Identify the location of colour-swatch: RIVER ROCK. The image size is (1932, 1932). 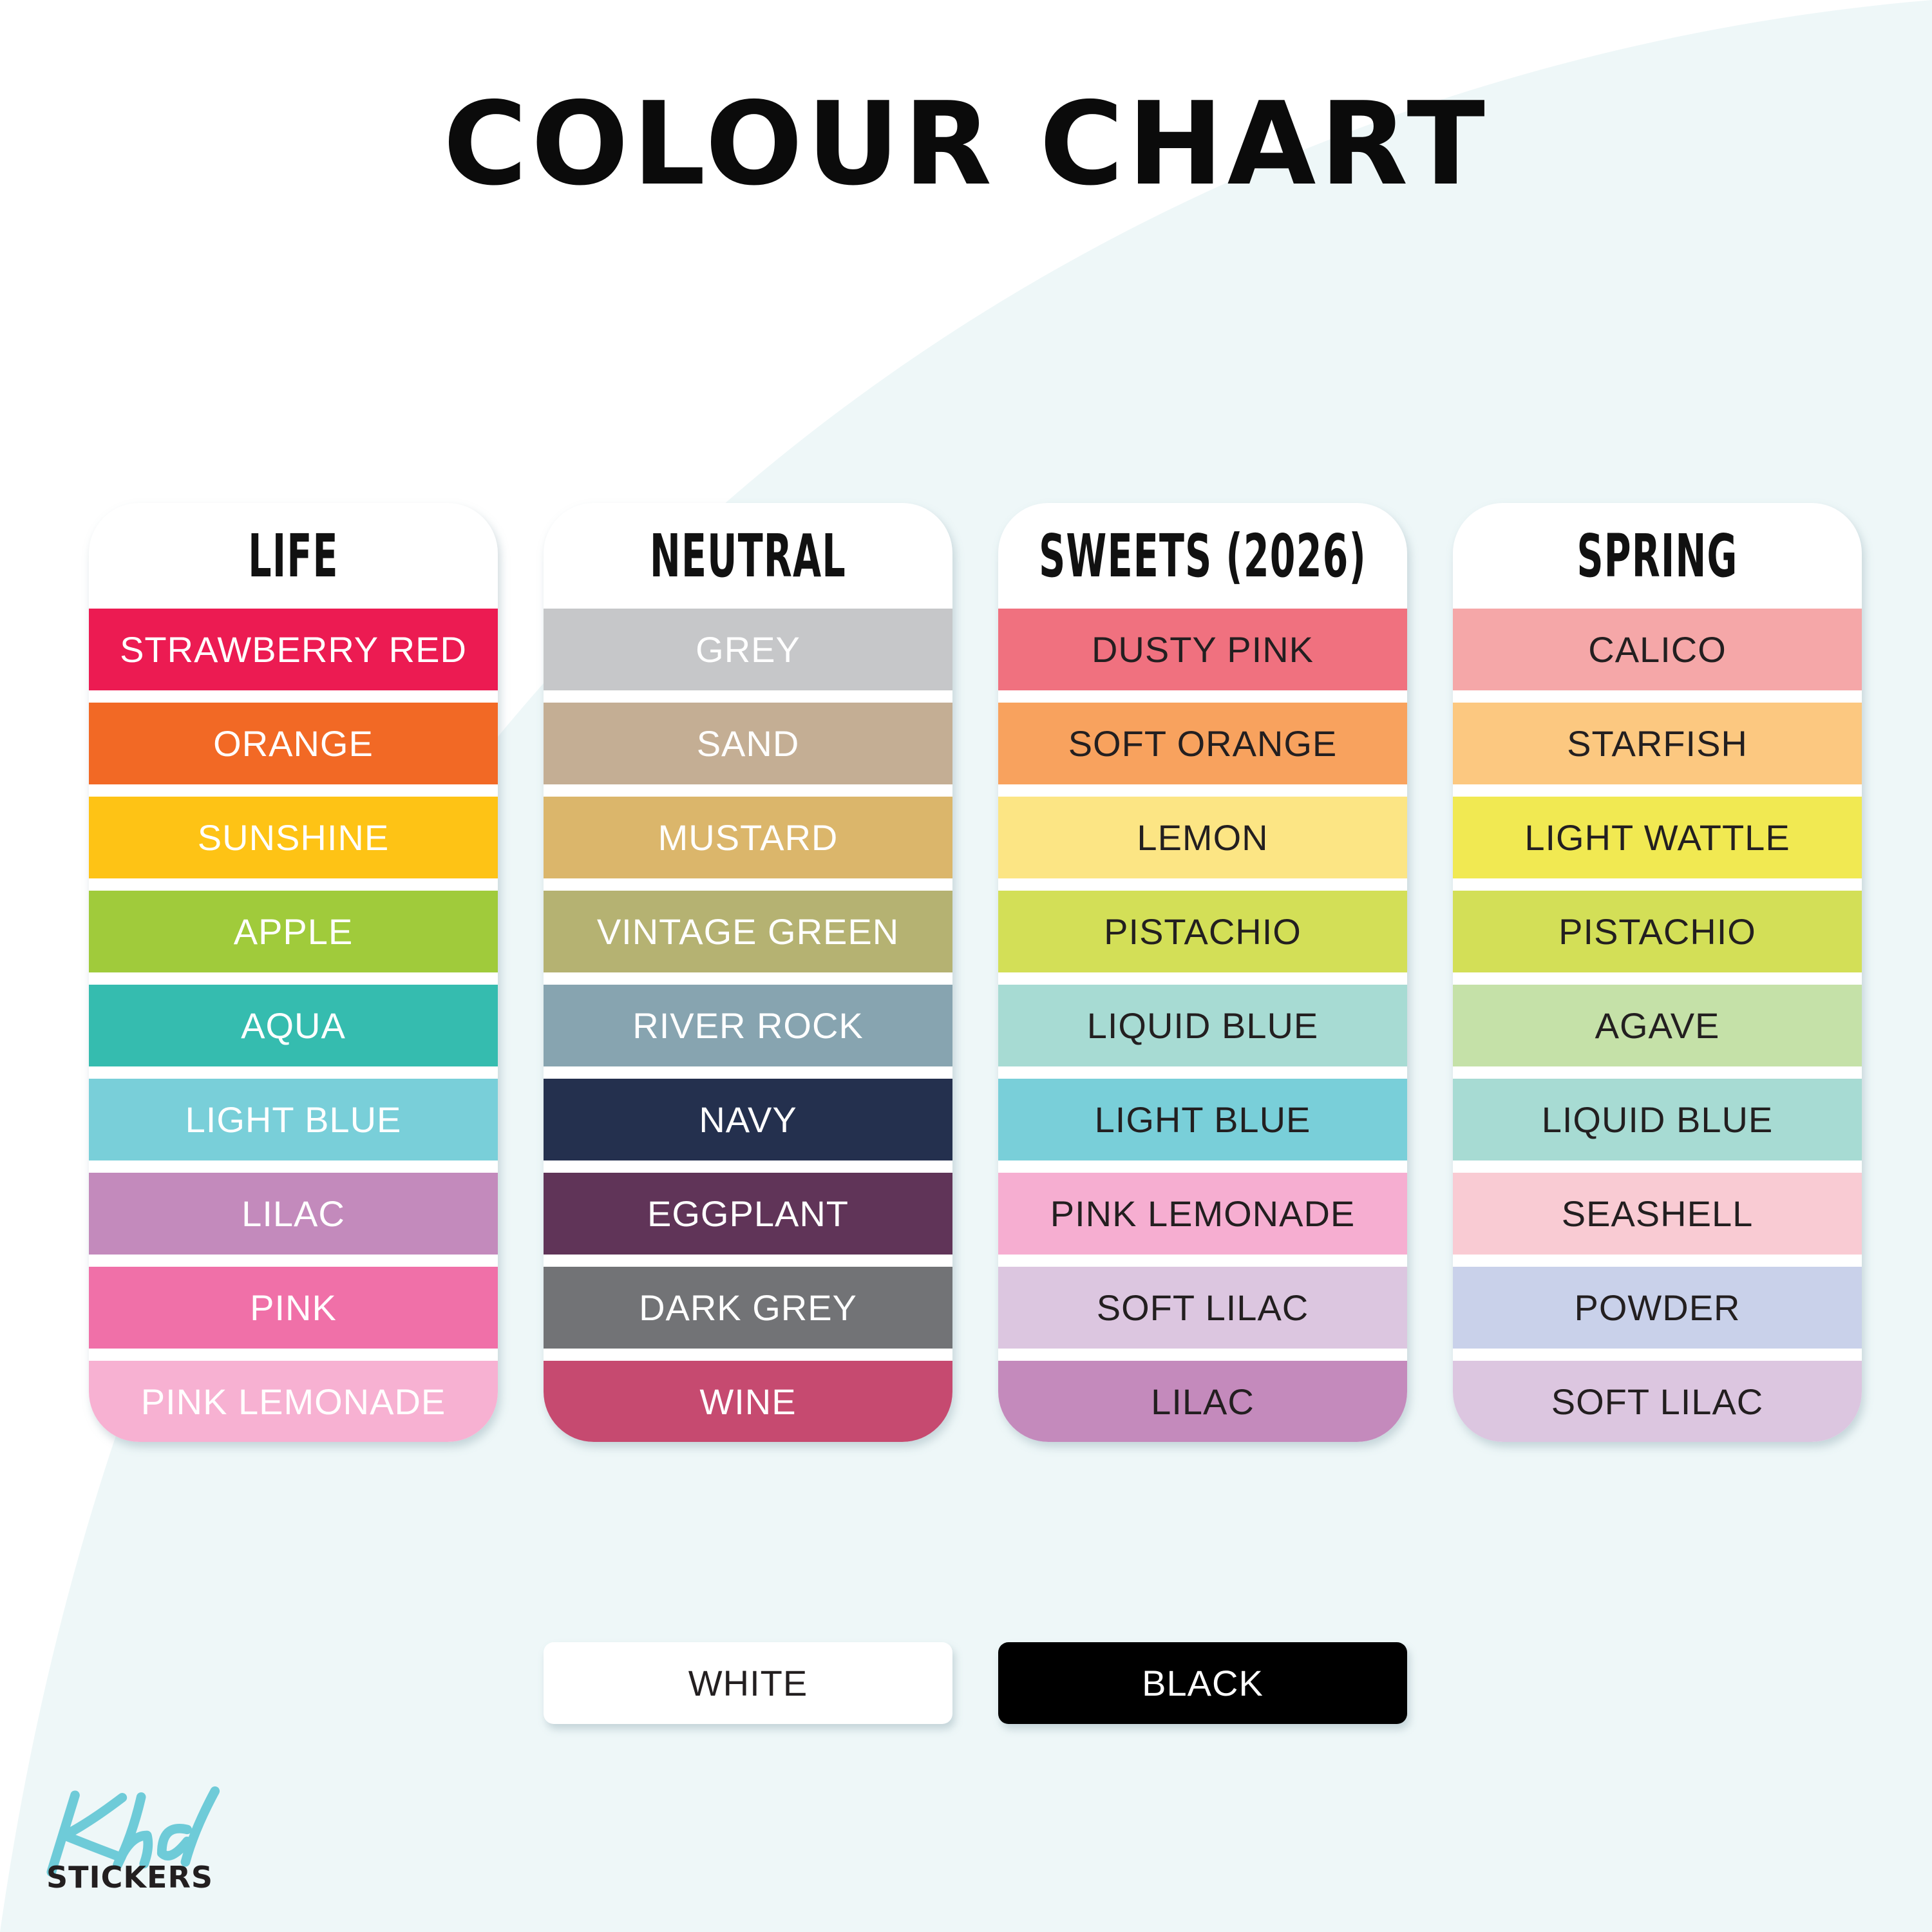
(748, 1026).